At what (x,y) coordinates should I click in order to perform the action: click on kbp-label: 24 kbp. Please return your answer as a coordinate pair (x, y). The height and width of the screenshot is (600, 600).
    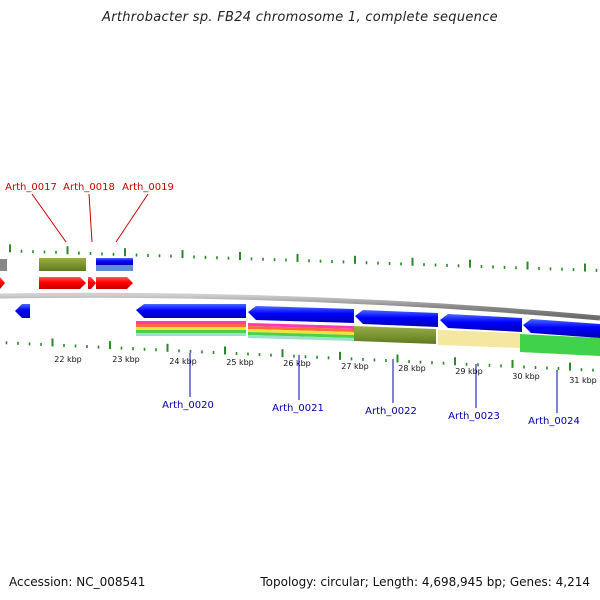
    Looking at the image, I should click on (183, 361).